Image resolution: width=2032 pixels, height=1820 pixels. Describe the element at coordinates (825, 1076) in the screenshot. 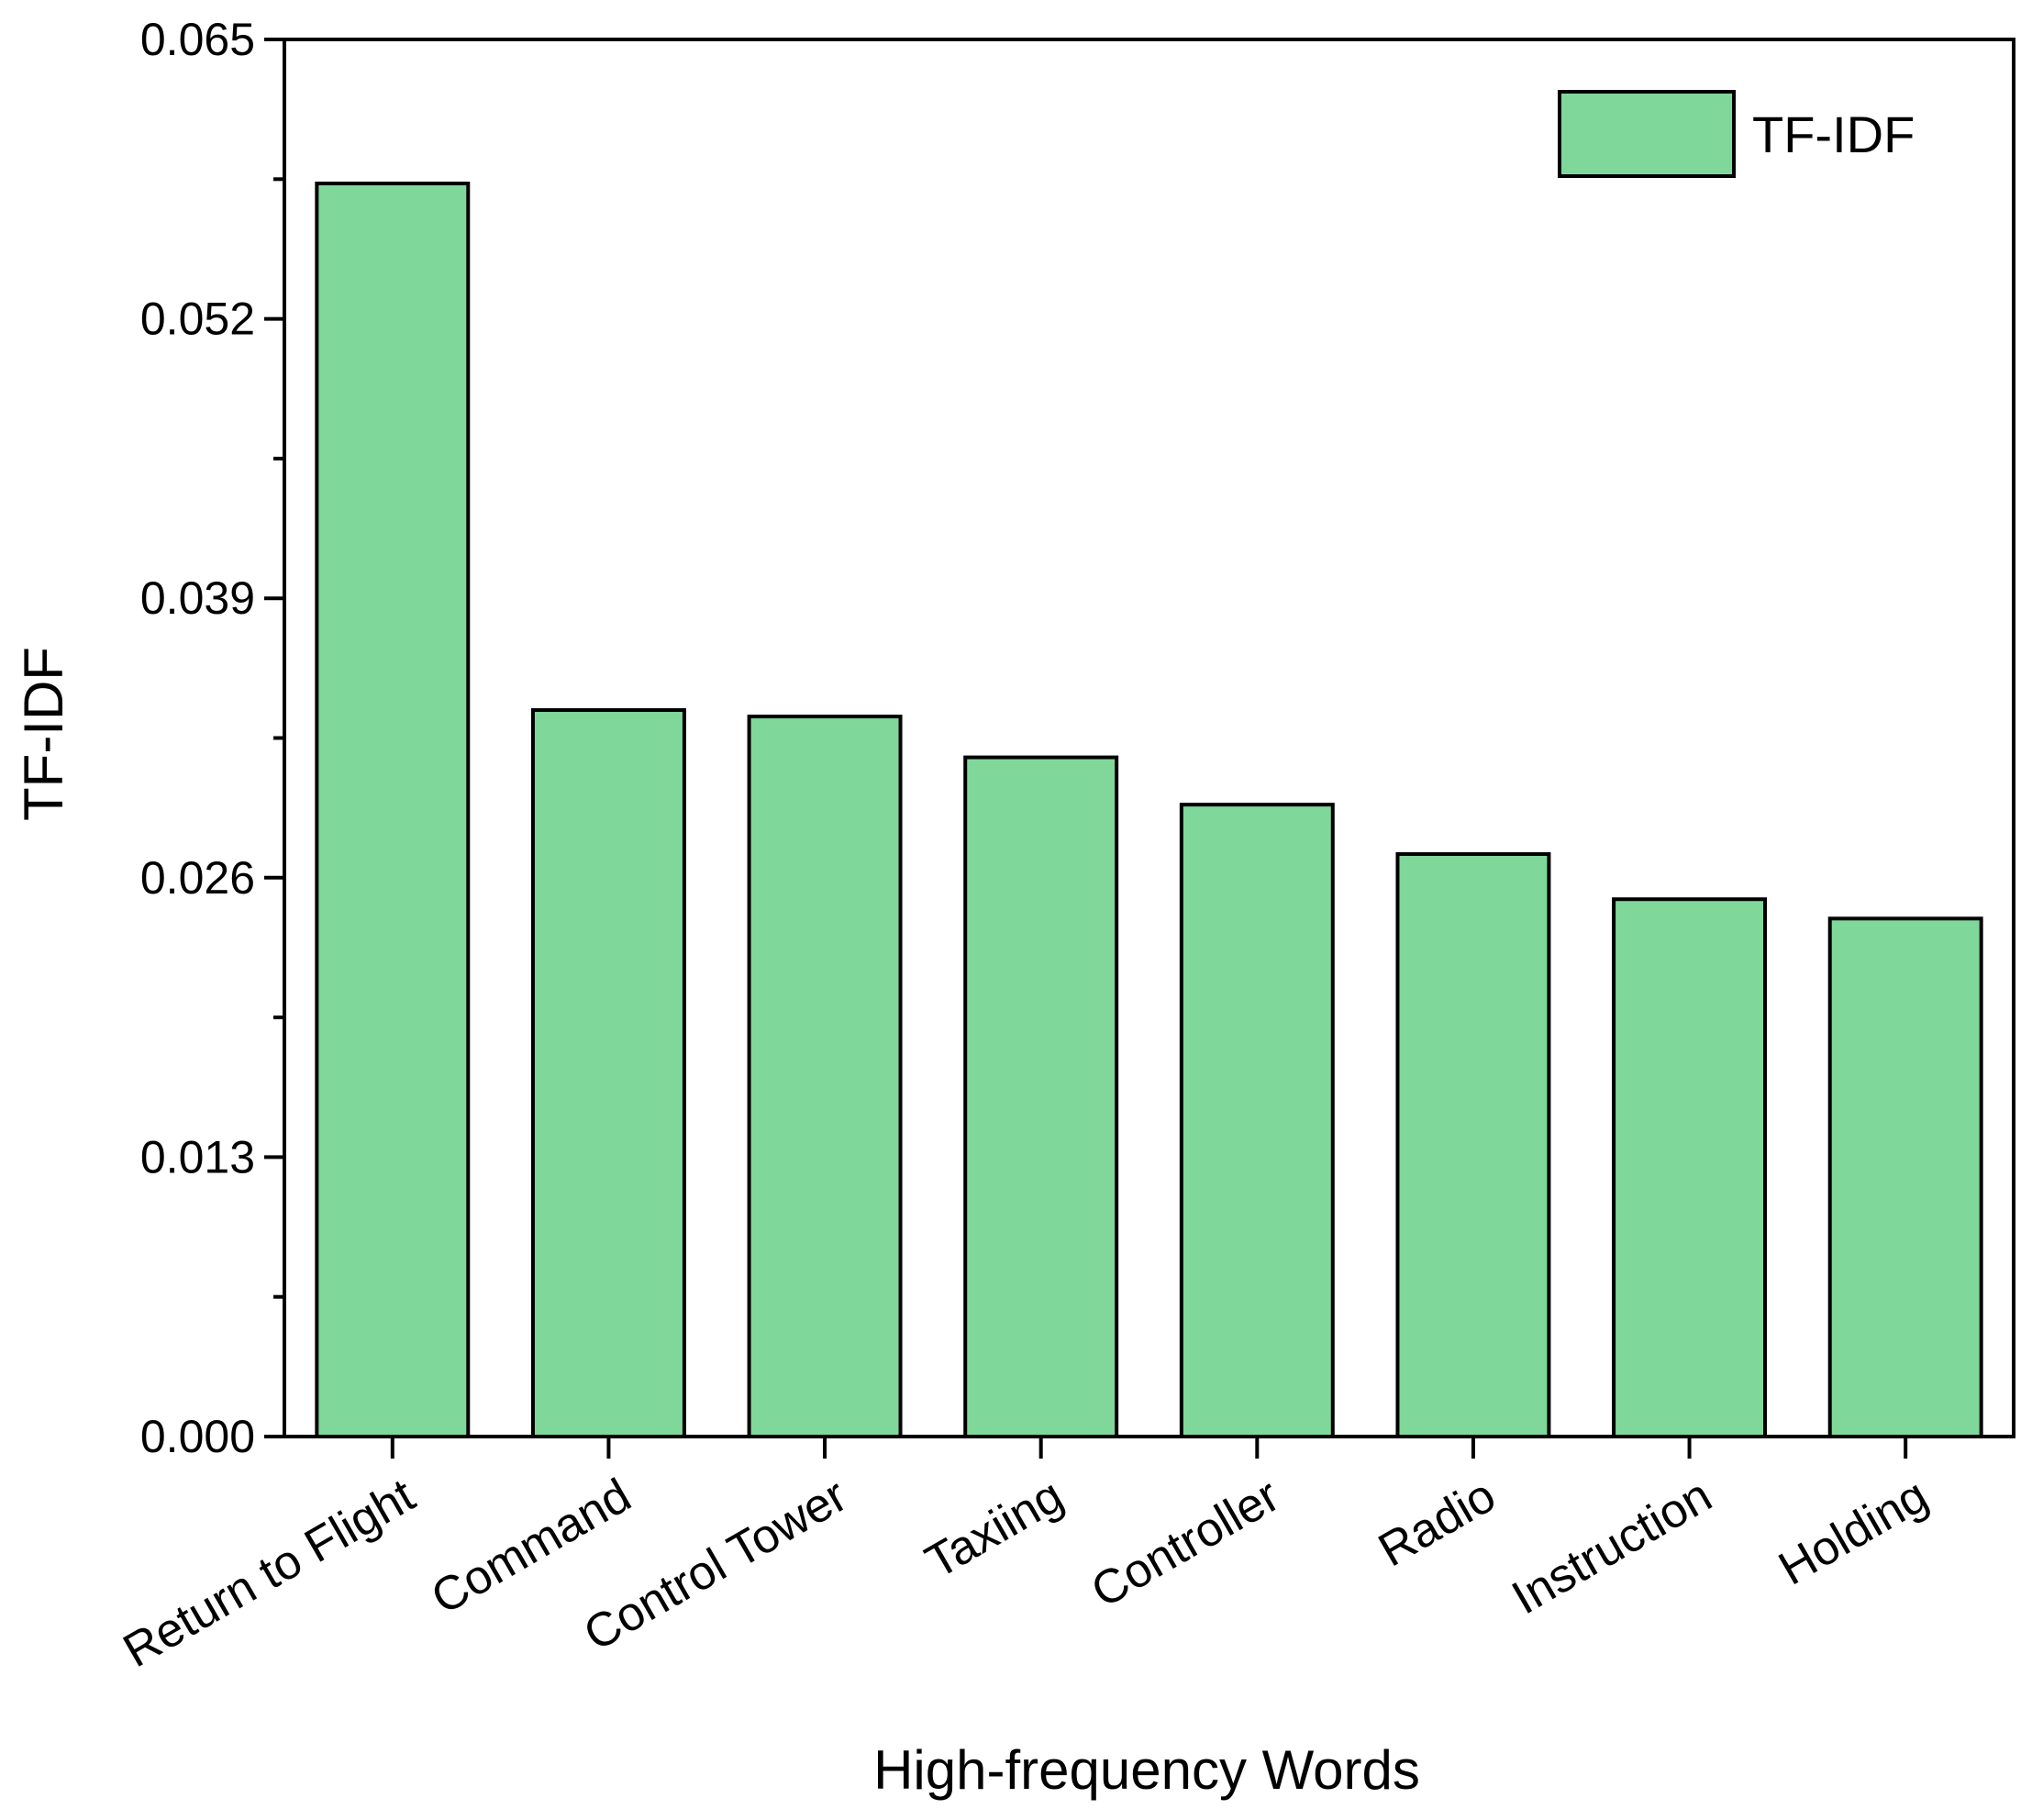

I see `bar-control-tower` at that location.